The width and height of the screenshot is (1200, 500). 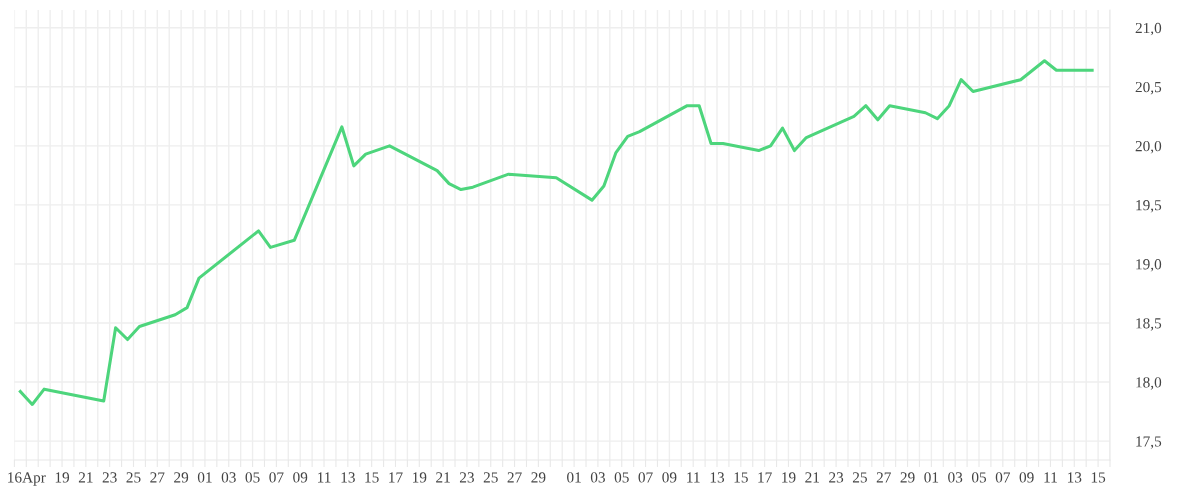 What do you see at coordinates (1148, 147) in the screenshot?
I see `y-tick-label: 20,0` at bounding box center [1148, 147].